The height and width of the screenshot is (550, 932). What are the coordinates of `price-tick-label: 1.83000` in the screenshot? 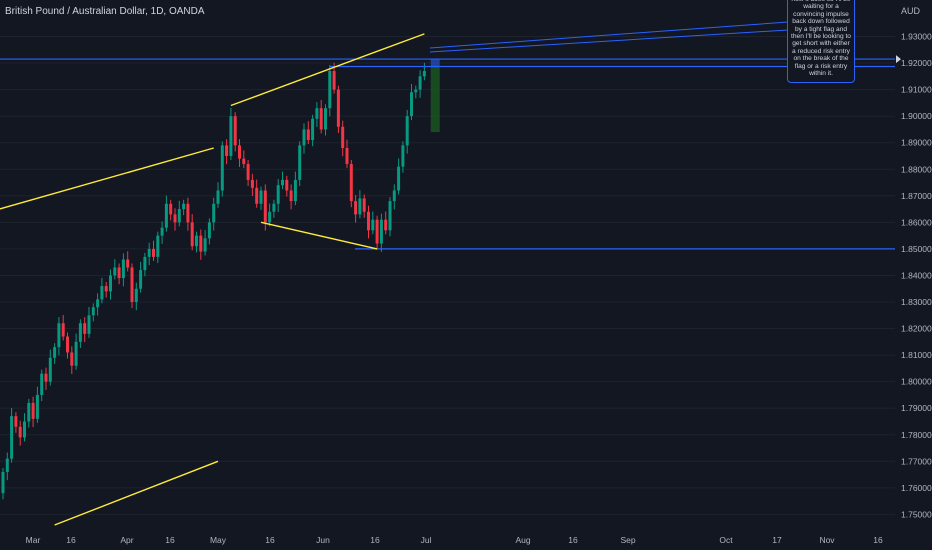 It's located at (916, 302).